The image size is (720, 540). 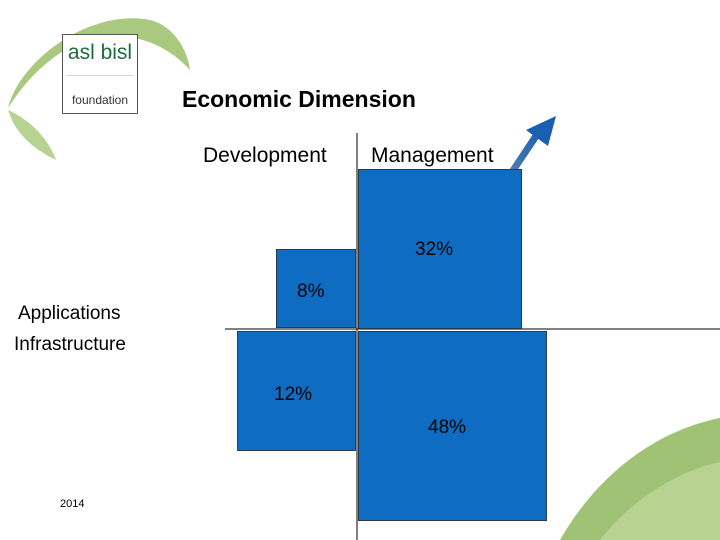 I want to click on box-development-infrastructure, so click(x=296, y=391).